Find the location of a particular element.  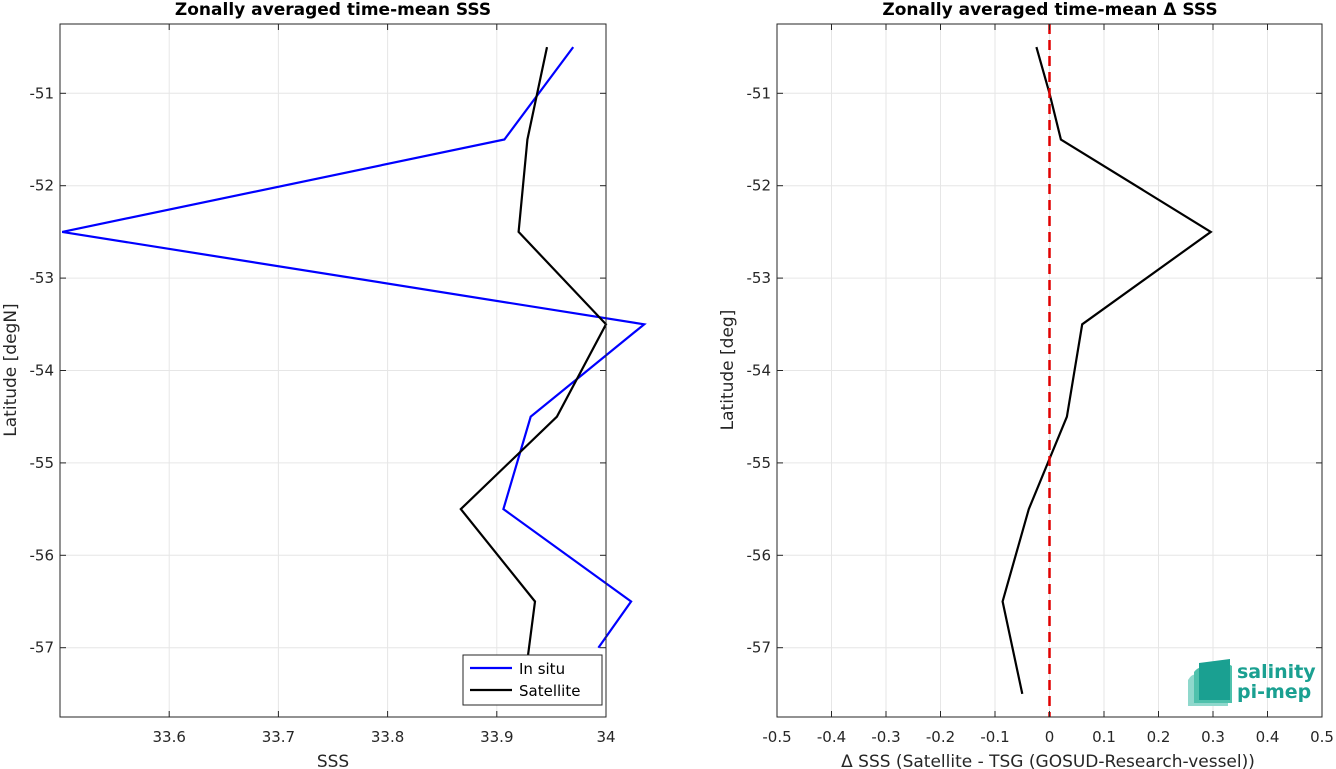

x-tick-label: 0.4 is located at coordinates (1268, 737).